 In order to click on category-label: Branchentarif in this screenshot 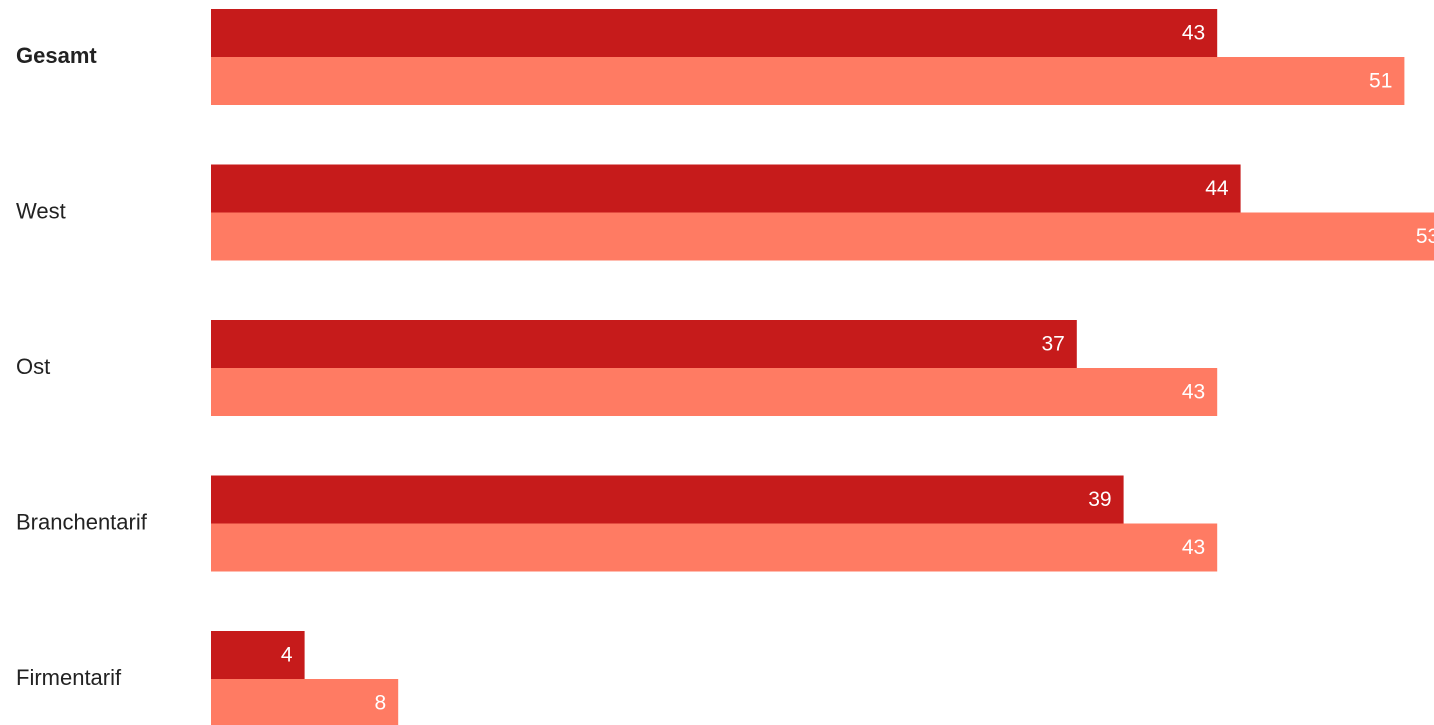, I will do `click(82, 521)`.